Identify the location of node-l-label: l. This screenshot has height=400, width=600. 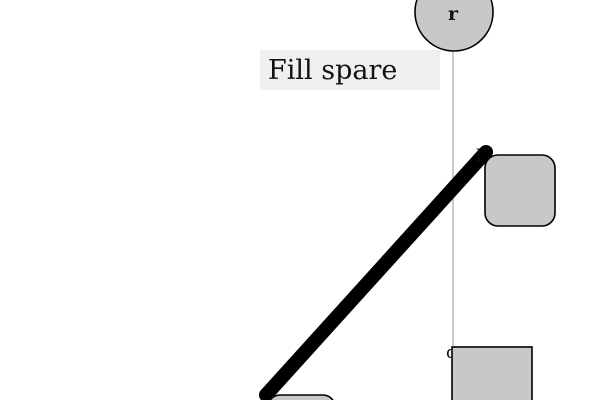
(478, 156).